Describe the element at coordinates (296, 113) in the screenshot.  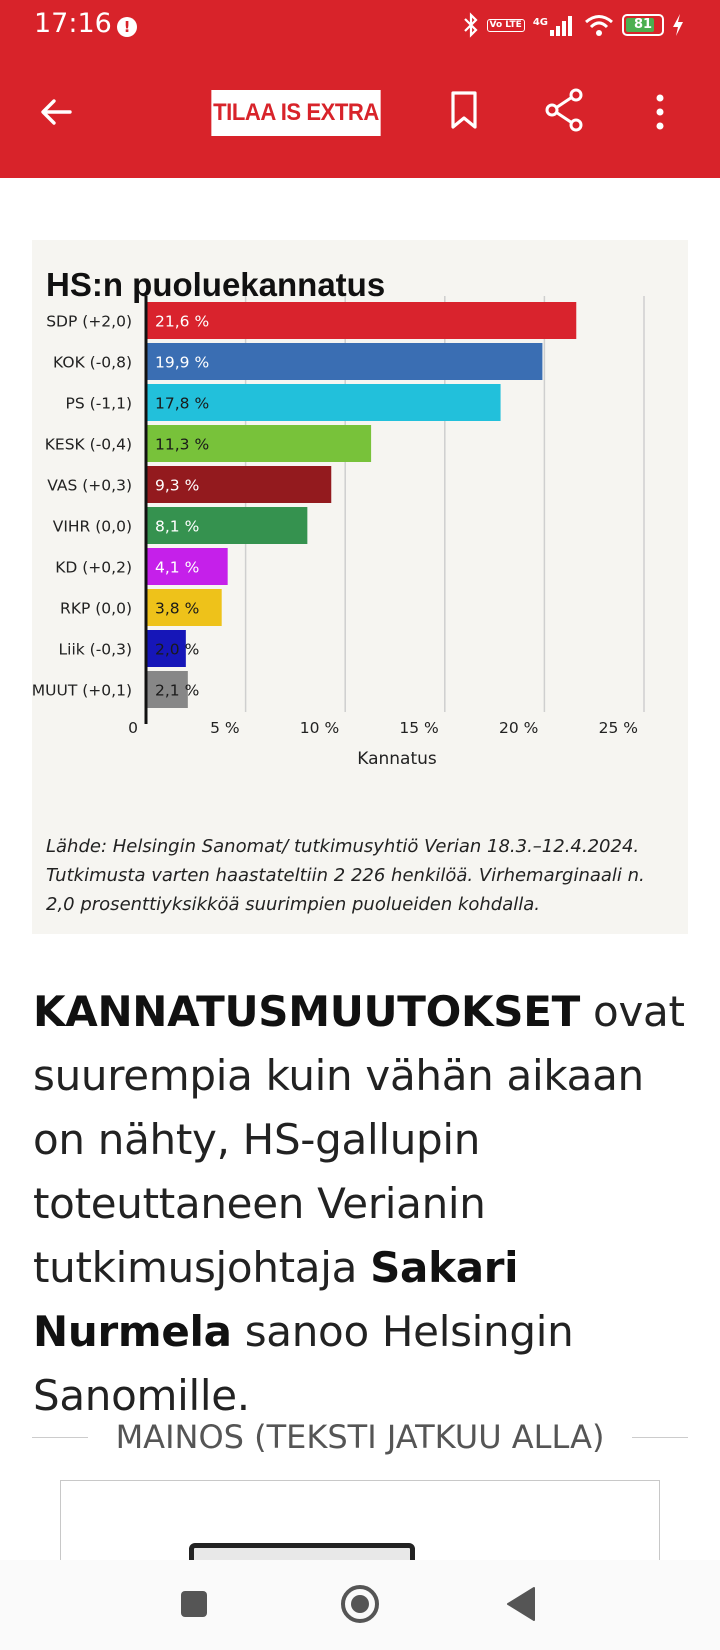
I see `subscribe-button: TILAA IS EXTRA` at that location.